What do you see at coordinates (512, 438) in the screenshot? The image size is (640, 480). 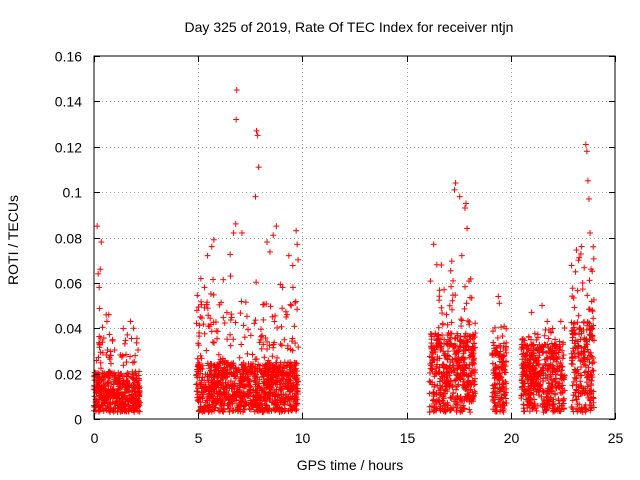 I see `x-tick-label: 20` at bounding box center [512, 438].